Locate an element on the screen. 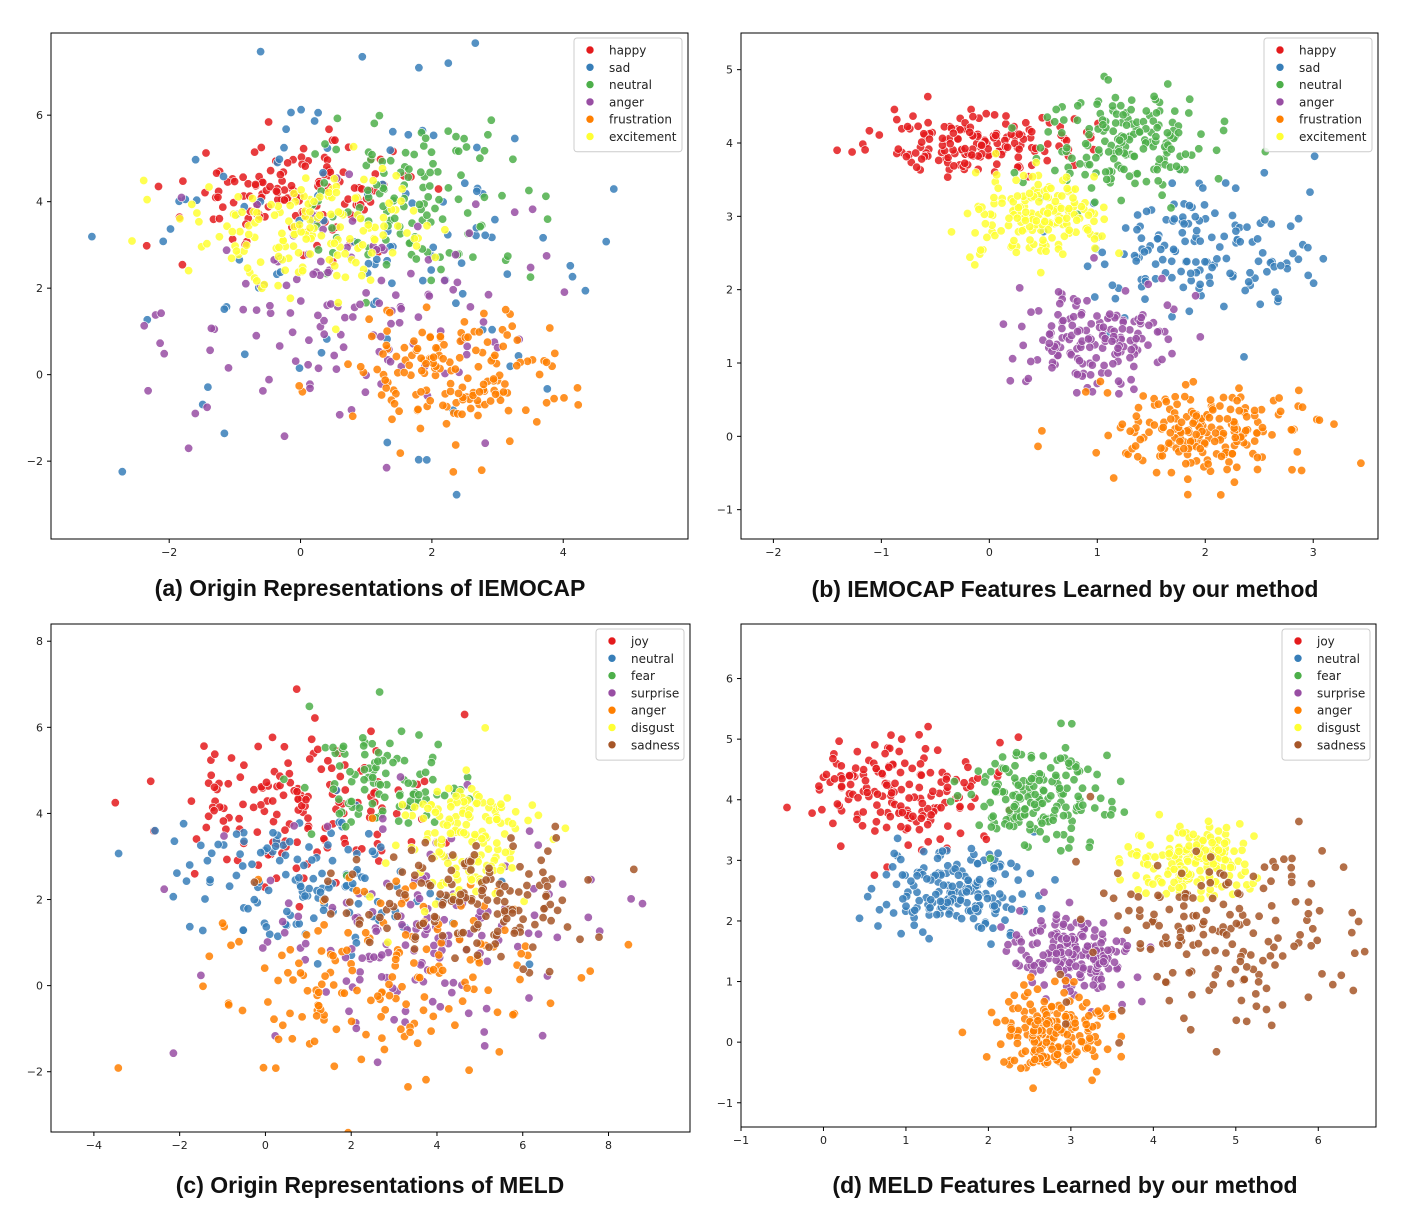  point-happy is located at coordinates (1006, 116).